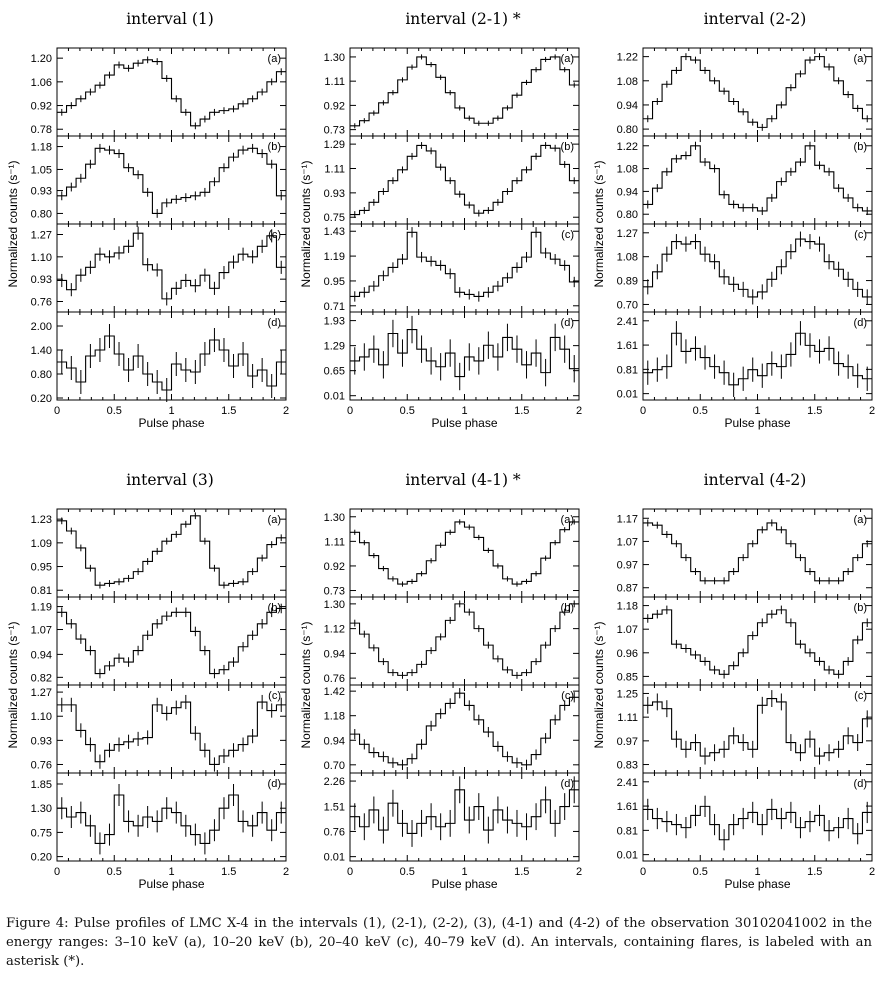 Image resolution: width=882 pixels, height=985 pixels. I want to click on y-tick-label: 1.51, so click(334, 807).